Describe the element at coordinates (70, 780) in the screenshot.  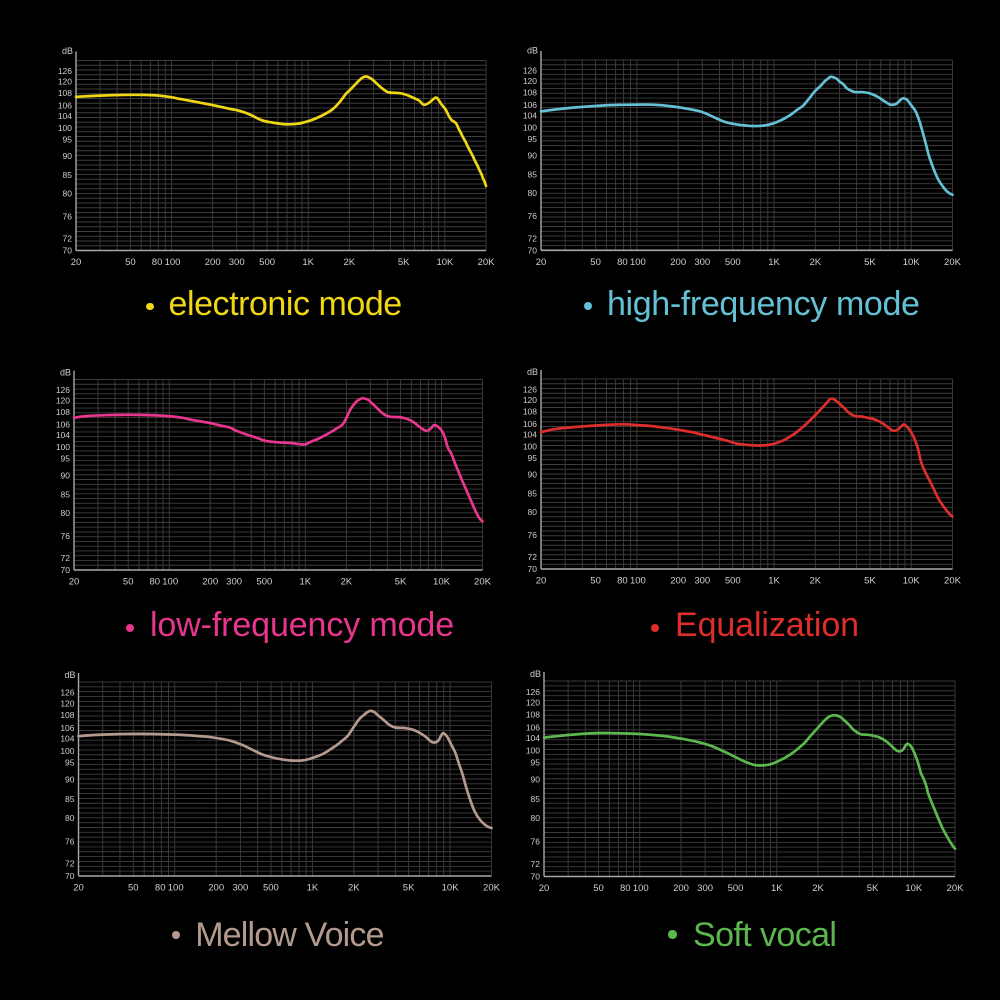
I see `svg-text: 90` at that location.